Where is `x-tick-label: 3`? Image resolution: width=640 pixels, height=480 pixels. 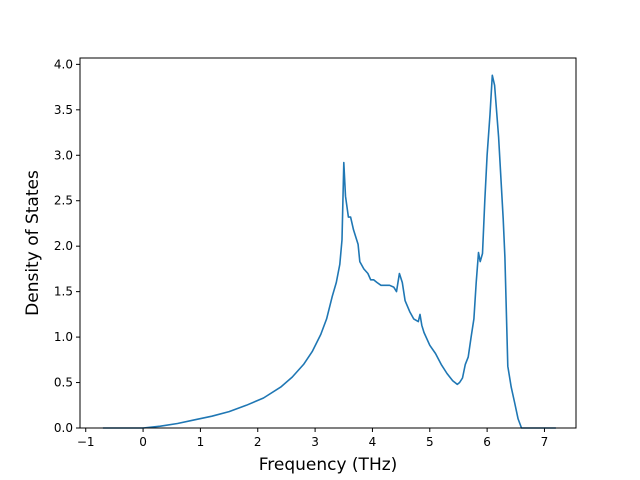
x-tick-label: 3 is located at coordinates (315, 442).